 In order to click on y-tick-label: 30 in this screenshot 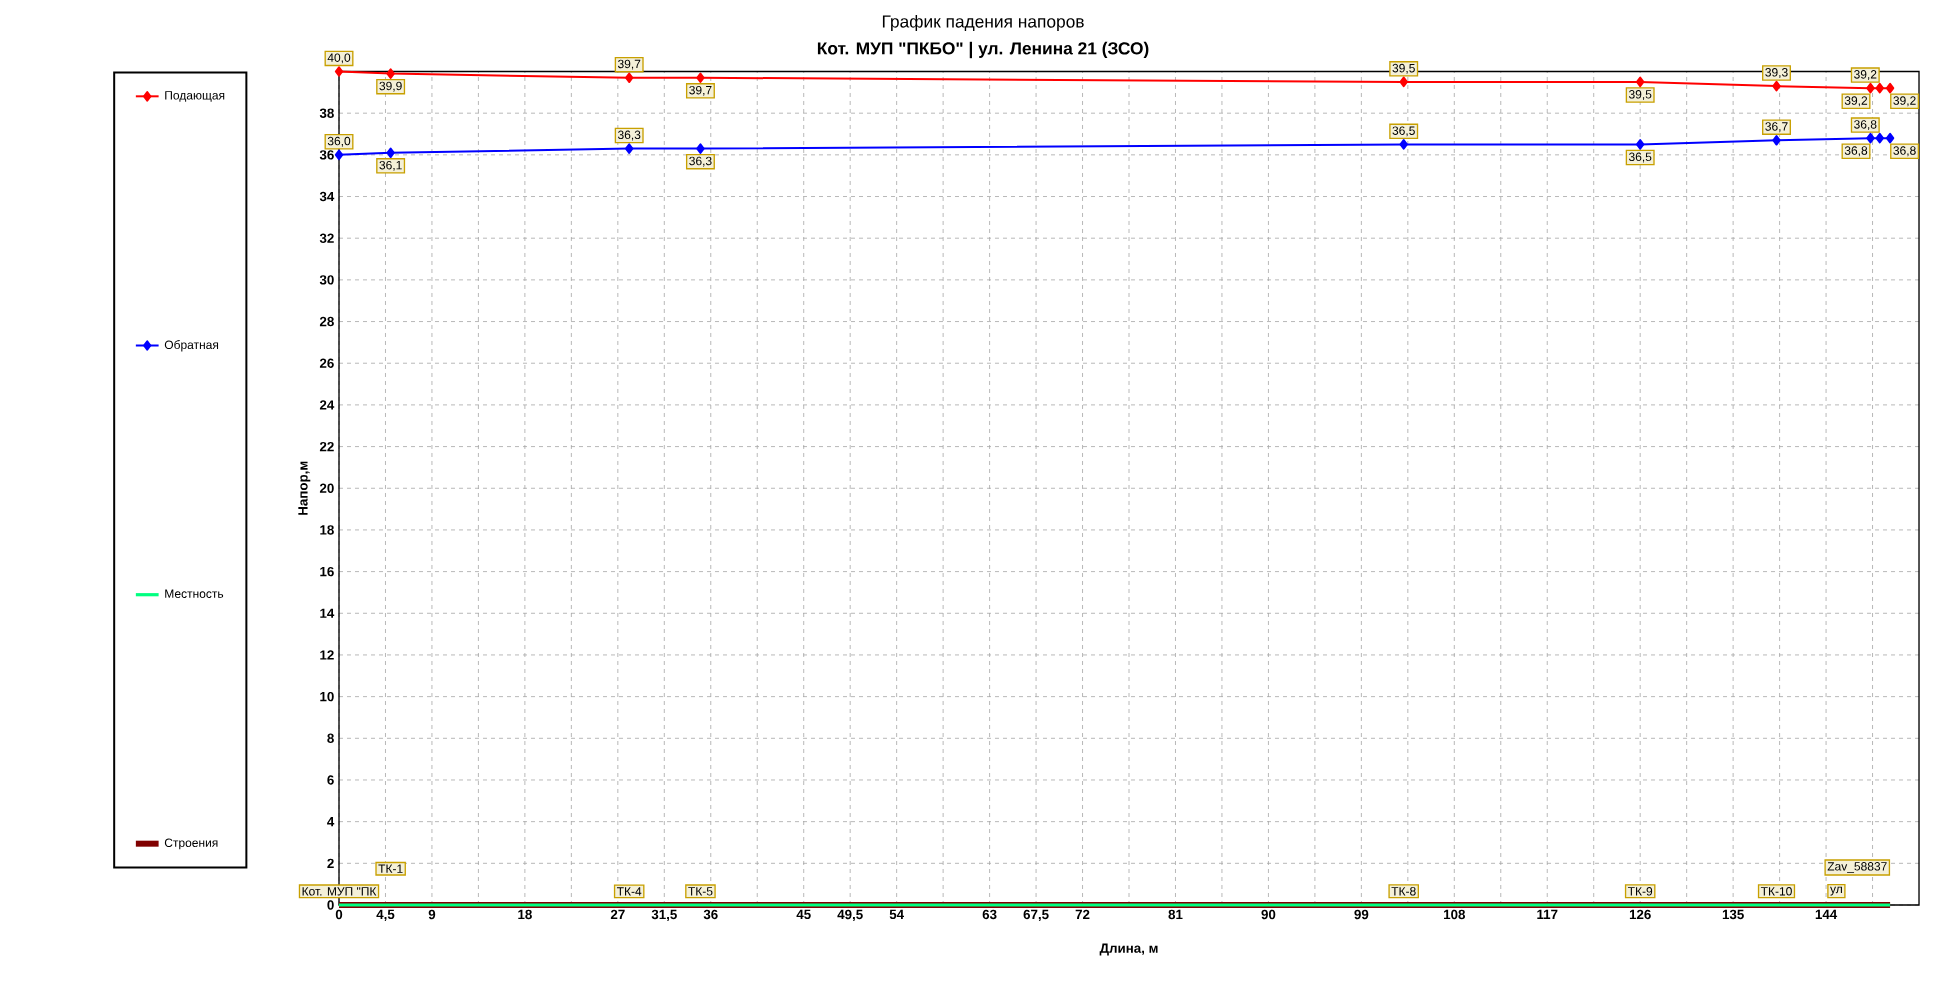, I will do `click(326, 280)`.